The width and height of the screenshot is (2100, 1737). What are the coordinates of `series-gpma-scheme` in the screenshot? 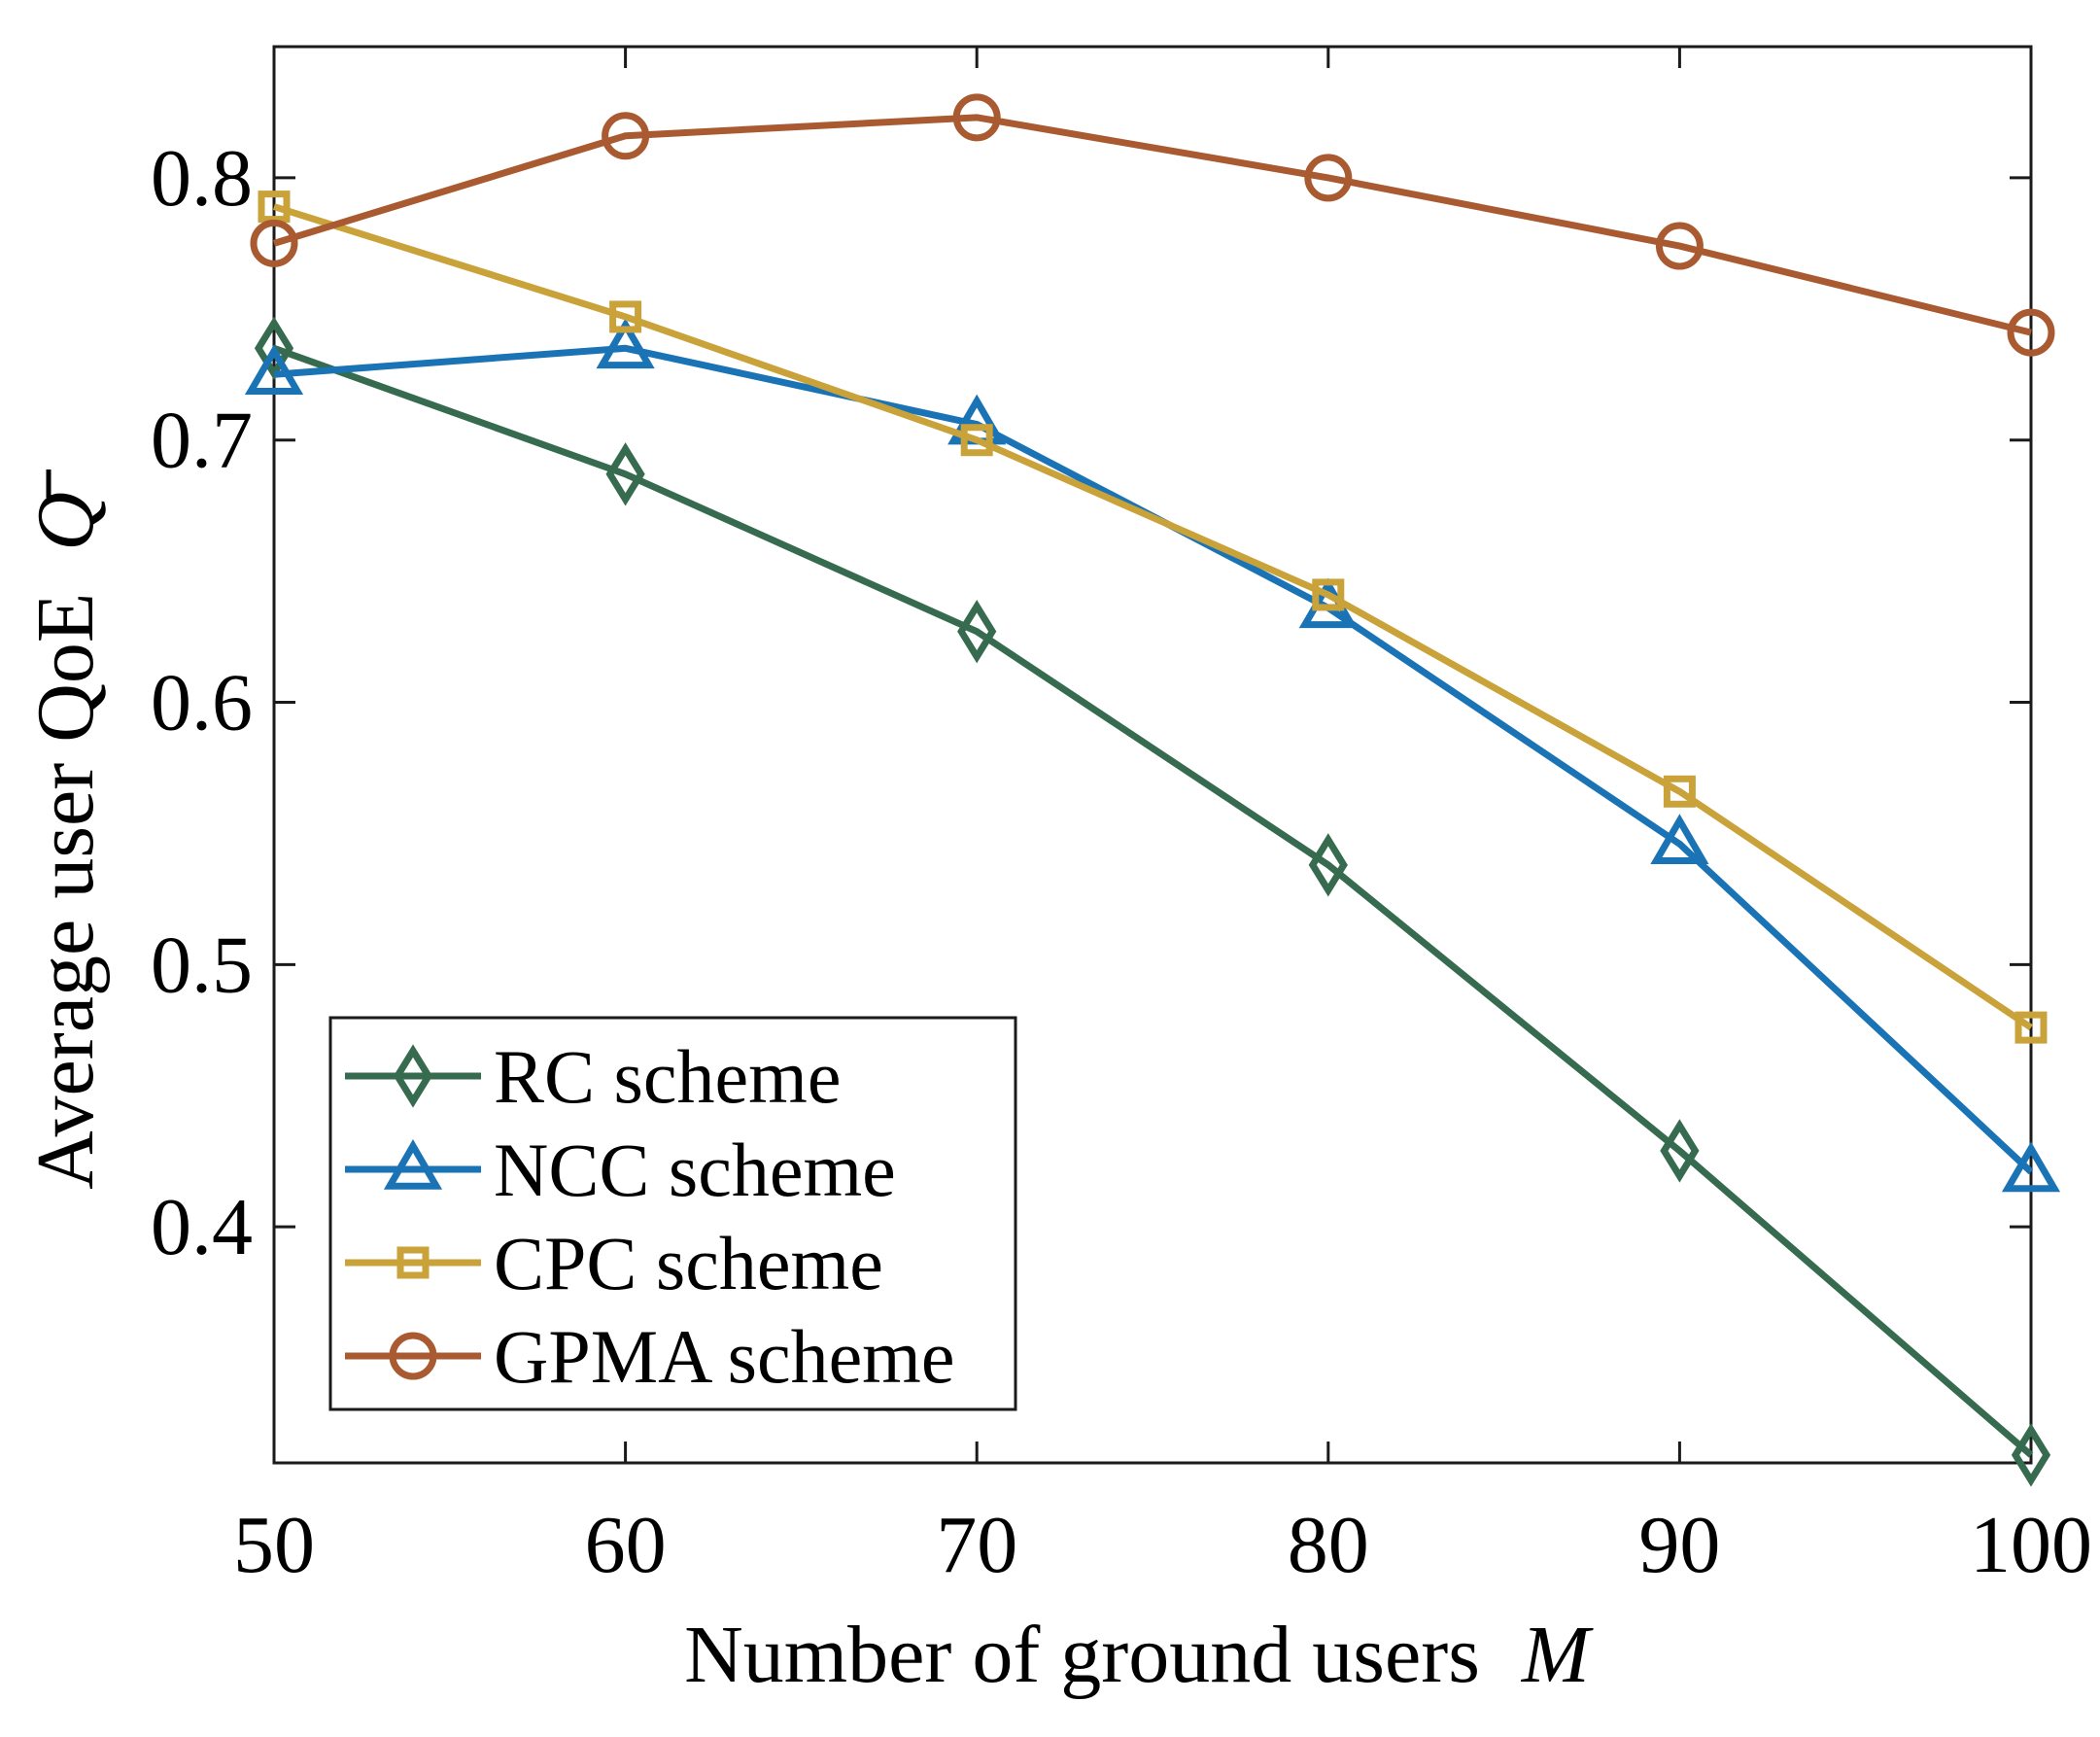 It's located at (1152, 225).